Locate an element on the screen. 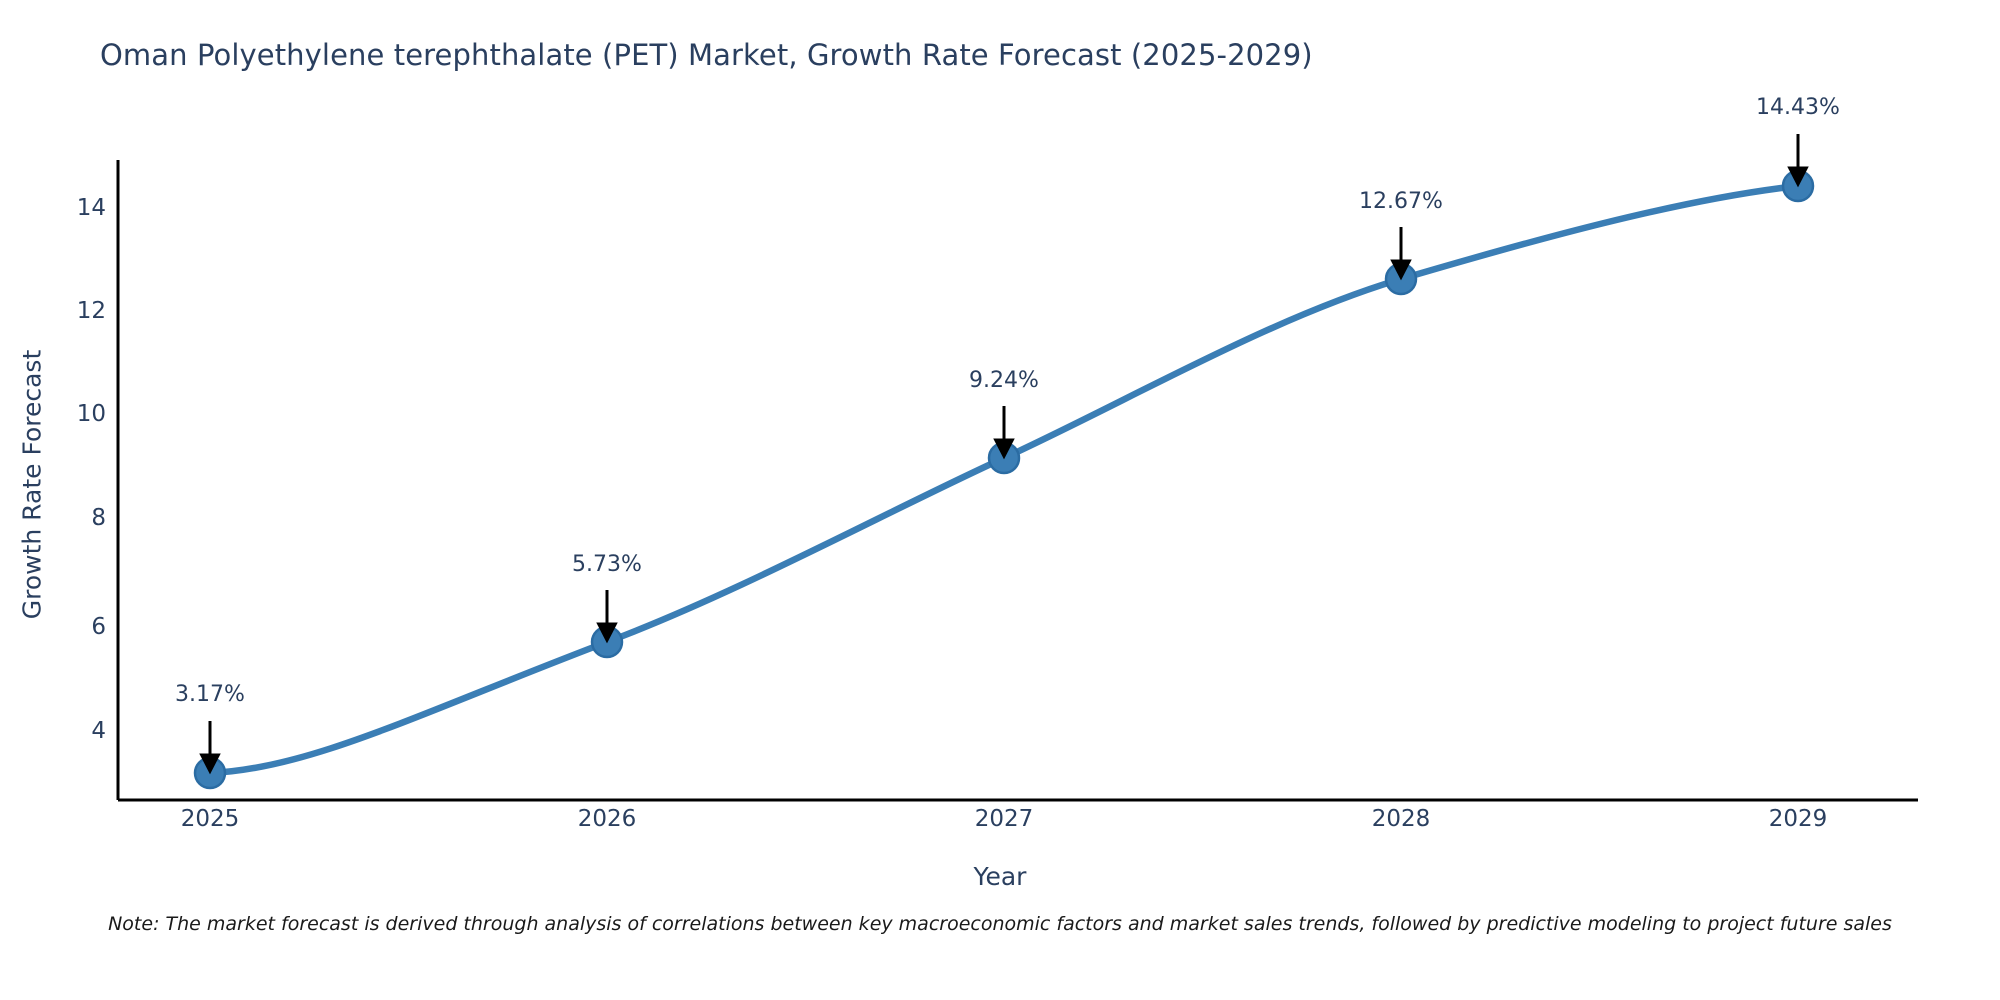 Image resolution: width=2000 pixels, height=1000 pixels. data-point-label: 12.67% is located at coordinates (1401, 201).